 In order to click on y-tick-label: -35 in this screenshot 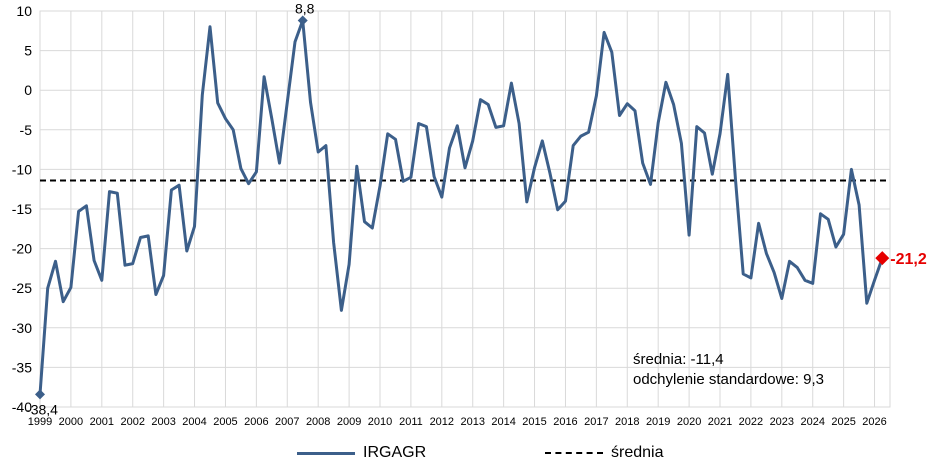, I will do `click(22, 367)`.